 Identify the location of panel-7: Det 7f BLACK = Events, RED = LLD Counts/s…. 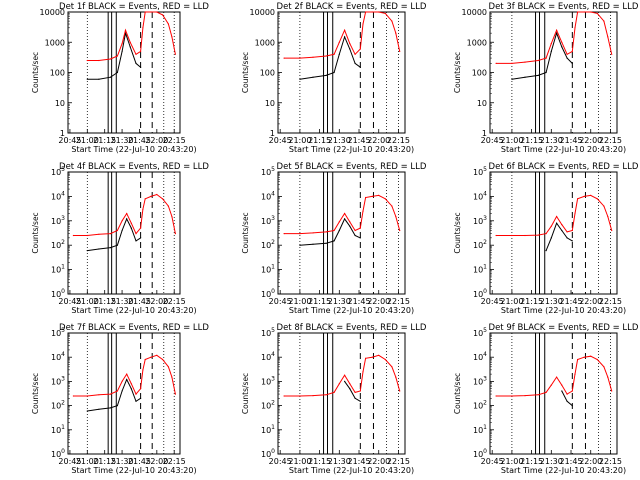
(120, 399).